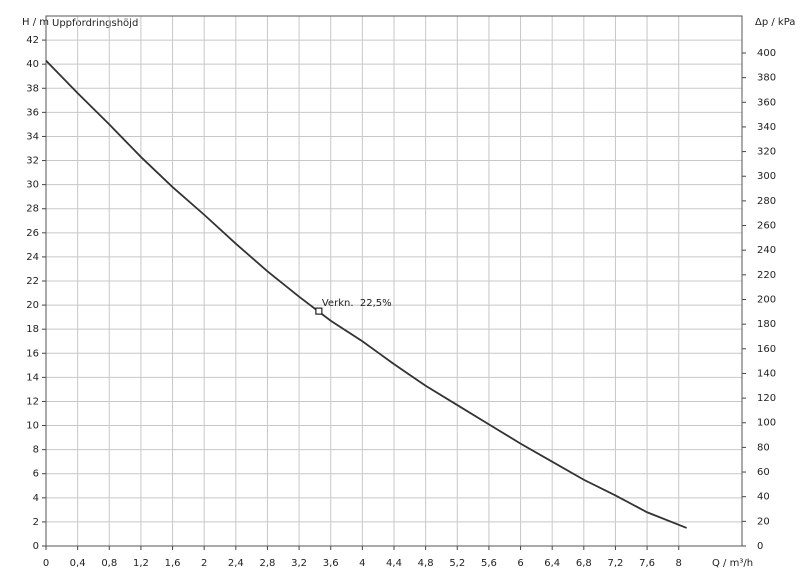 The image size is (800, 587). Describe the element at coordinates (766, 102) in the screenshot. I see `y2-tick-label: 360` at that location.